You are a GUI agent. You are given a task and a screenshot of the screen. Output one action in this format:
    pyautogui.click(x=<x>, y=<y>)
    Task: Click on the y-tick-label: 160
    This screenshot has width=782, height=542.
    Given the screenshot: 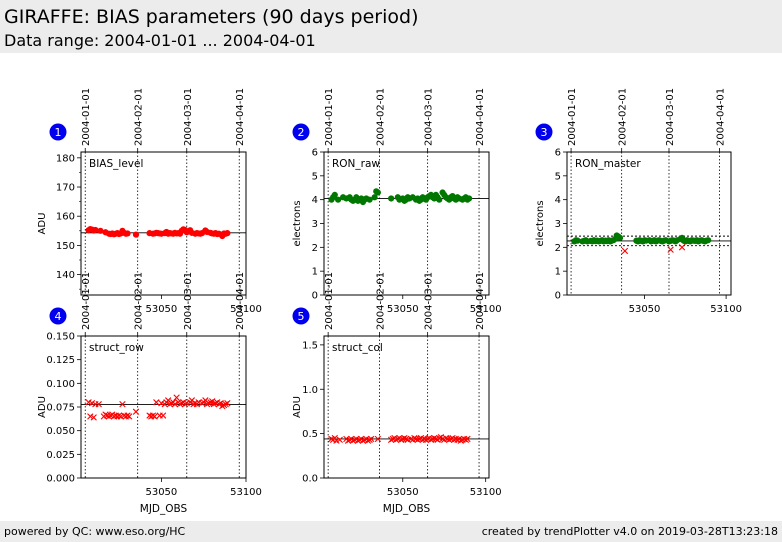 What is the action you would take?
    pyautogui.click(x=65, y=217)
    